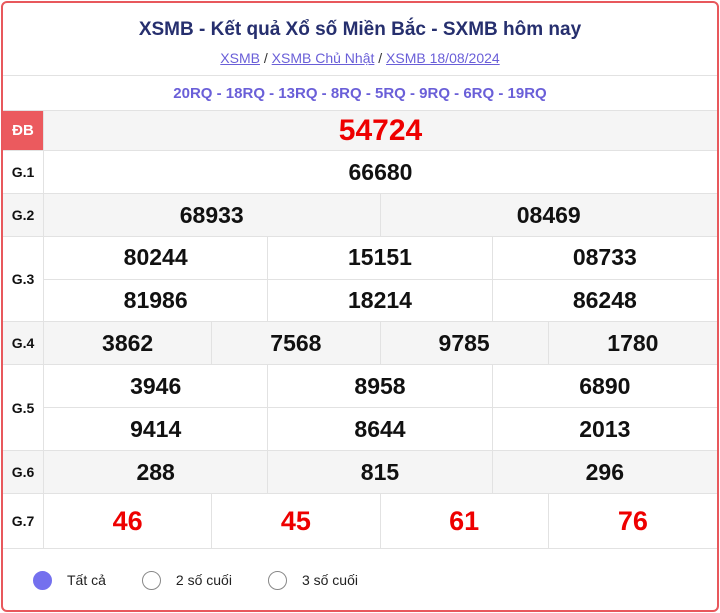 The image size is (720, 613). Describe the element at coordinates (632, 521) in the screenshot. I see `prize-number: 76` at that location.